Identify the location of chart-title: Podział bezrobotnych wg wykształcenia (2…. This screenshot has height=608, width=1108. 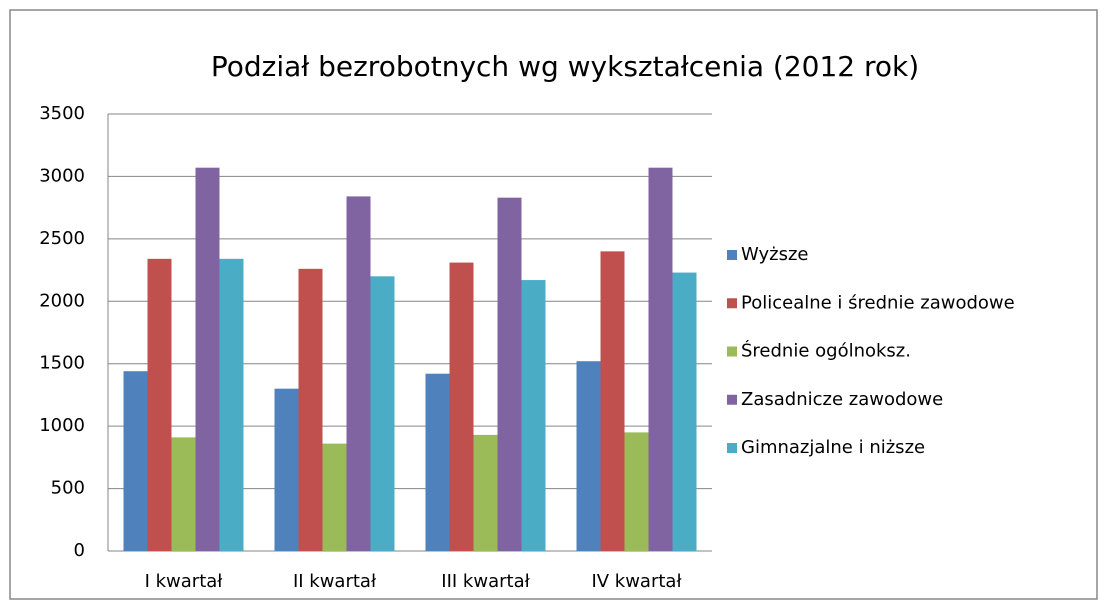
(565, 66).